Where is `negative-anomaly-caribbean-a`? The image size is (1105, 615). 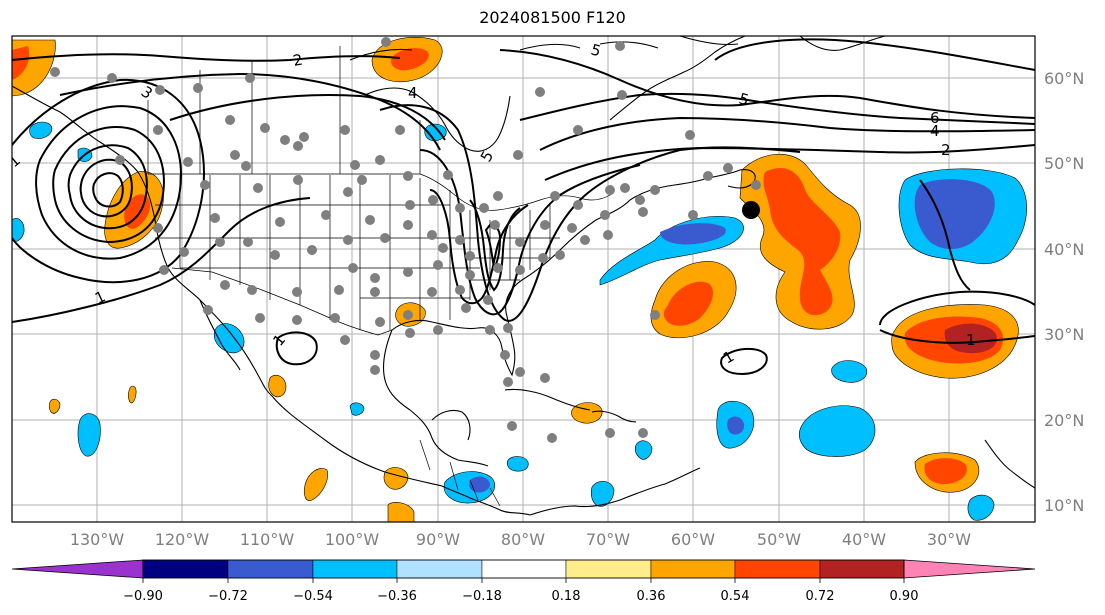
negative-anomaly-caribbean-a is located at coordinates (517, 464).